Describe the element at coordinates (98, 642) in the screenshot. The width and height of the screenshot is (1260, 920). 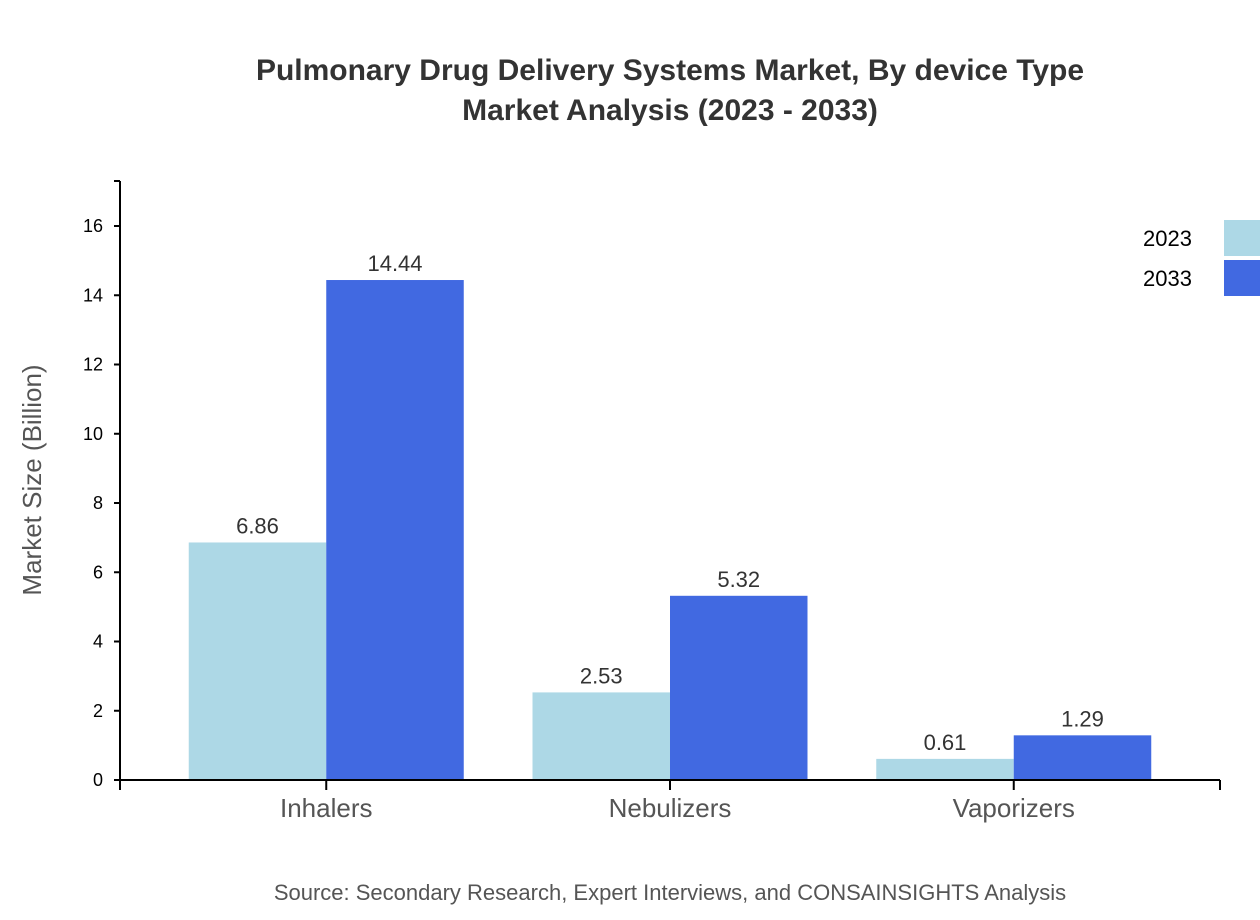
I see `y-tick-label: 4` at that location.